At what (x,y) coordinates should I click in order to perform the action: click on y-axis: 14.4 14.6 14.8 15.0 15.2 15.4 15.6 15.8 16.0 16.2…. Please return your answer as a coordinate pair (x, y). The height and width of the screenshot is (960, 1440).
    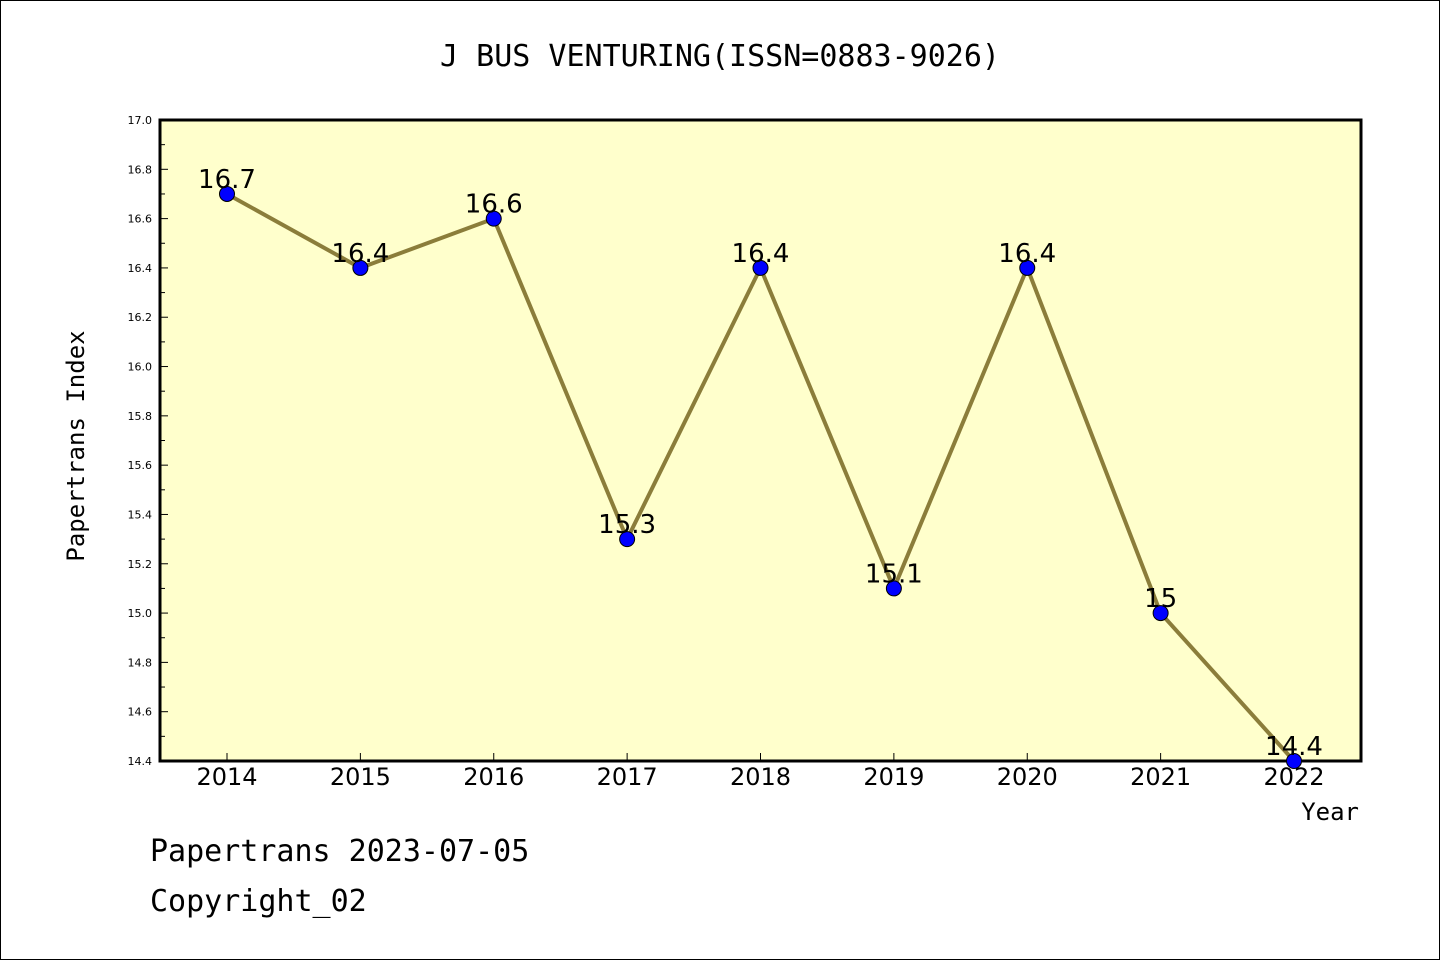
    Looking at the image, I should click on (148, 441).